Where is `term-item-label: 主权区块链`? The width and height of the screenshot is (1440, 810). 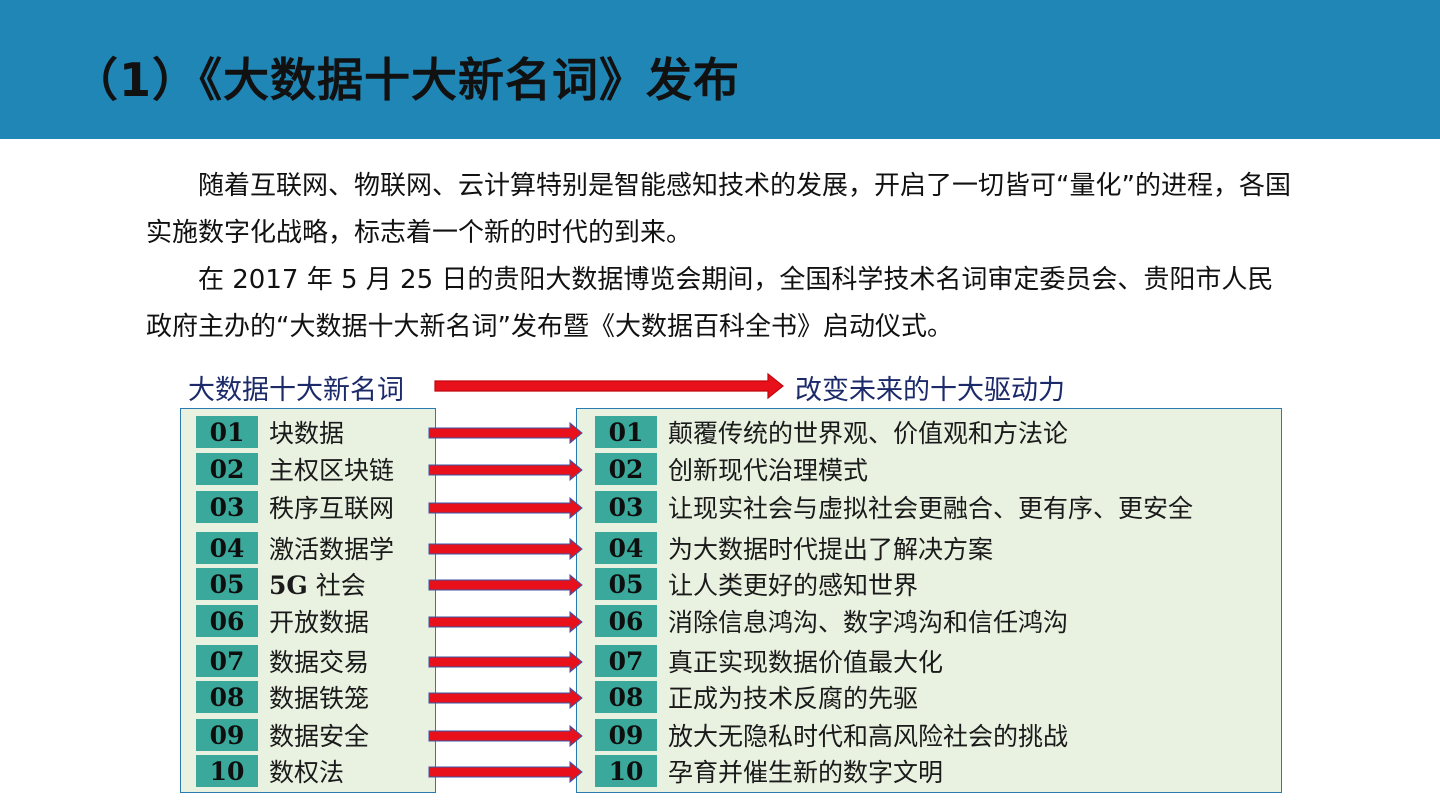
term-item-label: 主权区块链 is located at coordinates (332, 470).